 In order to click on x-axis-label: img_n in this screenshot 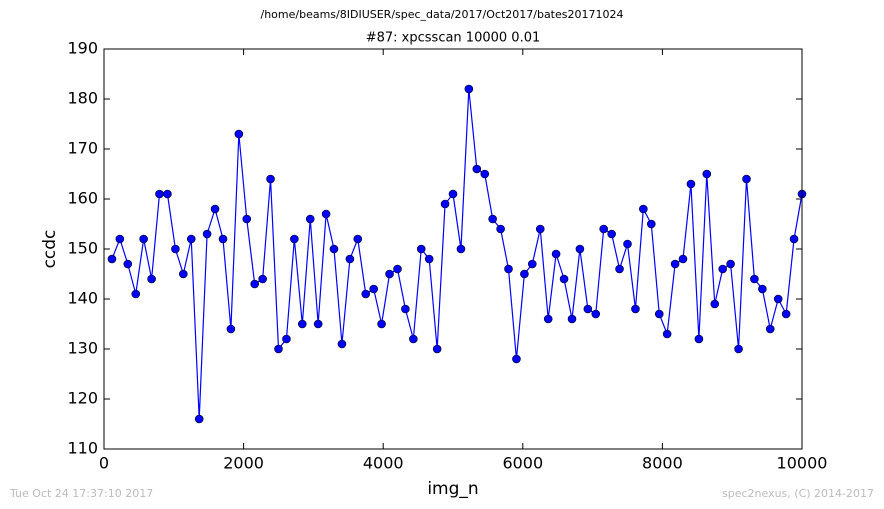, I will do `click(452, 489)`.